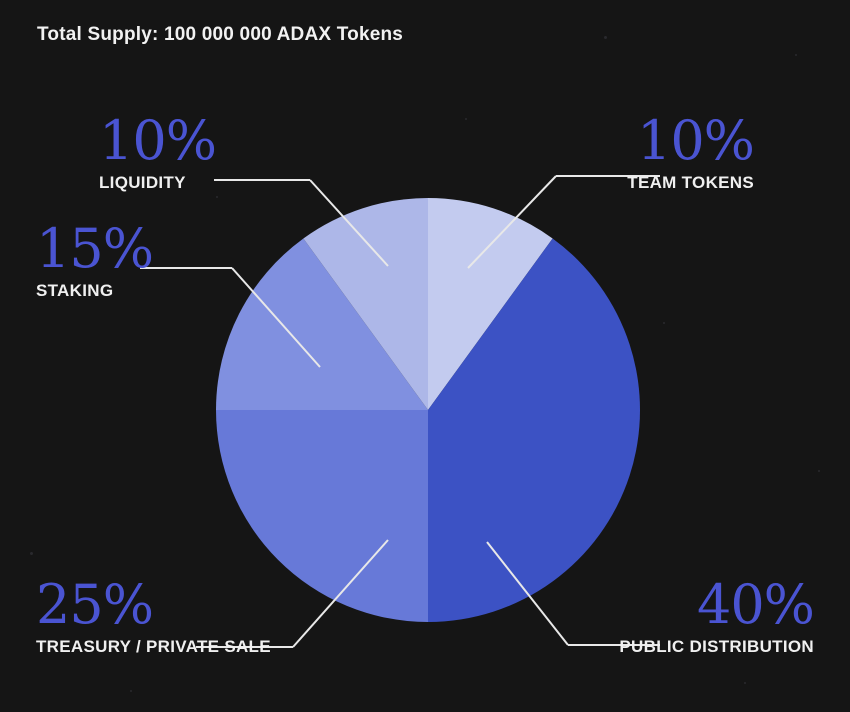  I want to click on callout-treasury-label: TREASURY / PRIVATE SALE, so click(153, 646).